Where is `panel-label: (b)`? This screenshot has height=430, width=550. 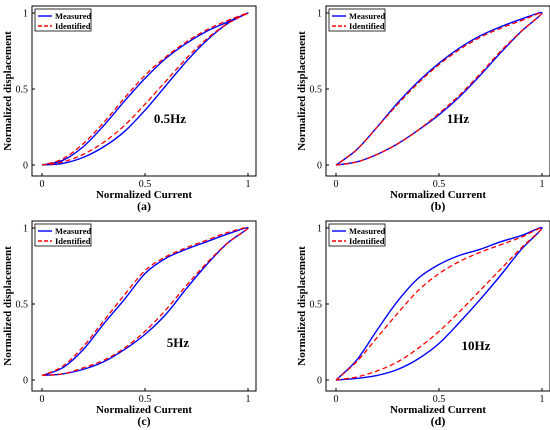
panel-label: (b) is located at coordinates (438, 206).